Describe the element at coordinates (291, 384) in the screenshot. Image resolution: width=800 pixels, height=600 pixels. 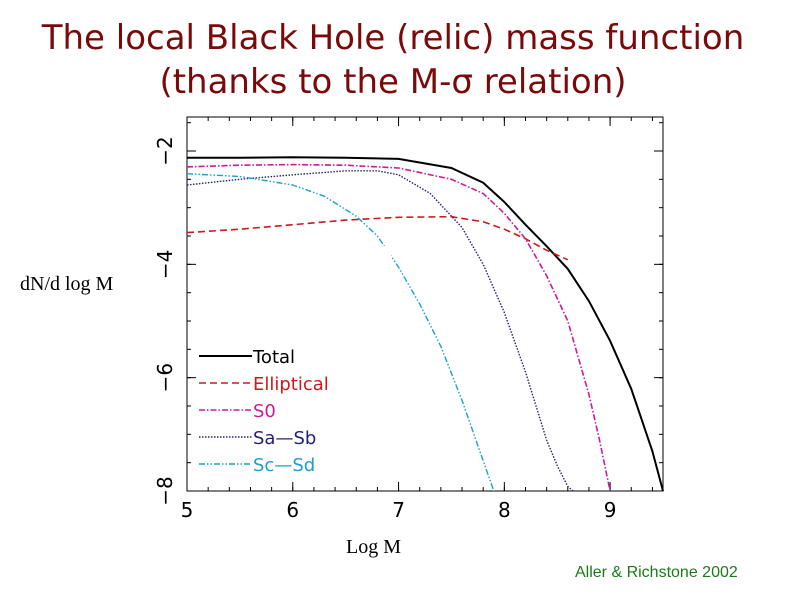
I see `legend-label: Elliptical` at that location.